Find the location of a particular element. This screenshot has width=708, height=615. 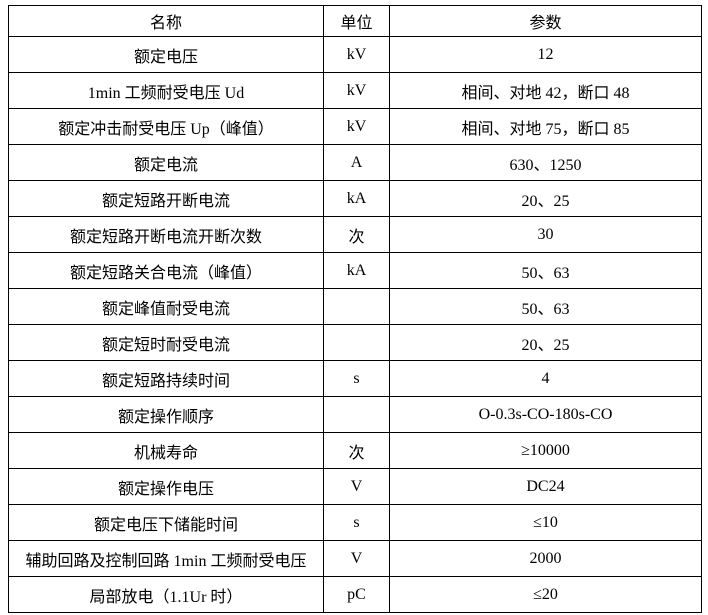

param-name-cell: 额定短路持续时间 is located at coordinates (166, 378).